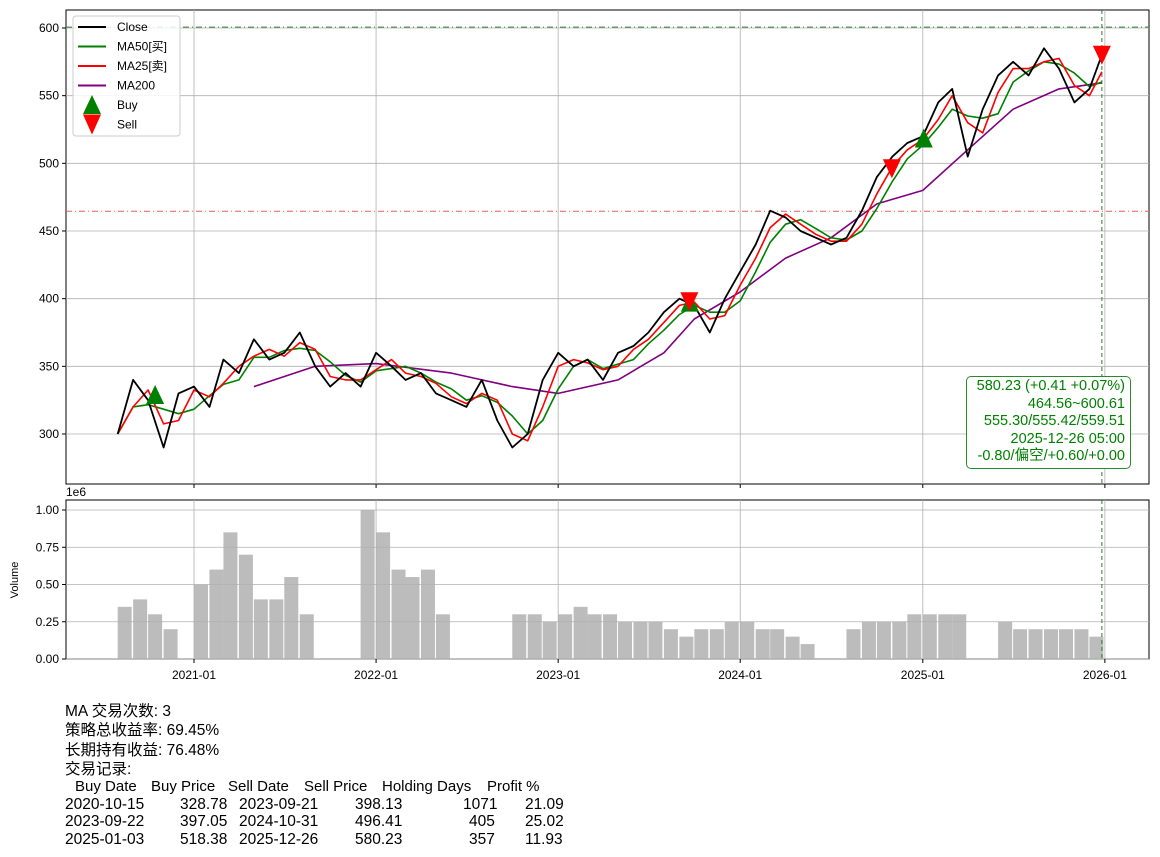  Describe the element at coordinates (49, 163) in the screenshot. I see `price-tick-label: 500` at that location.